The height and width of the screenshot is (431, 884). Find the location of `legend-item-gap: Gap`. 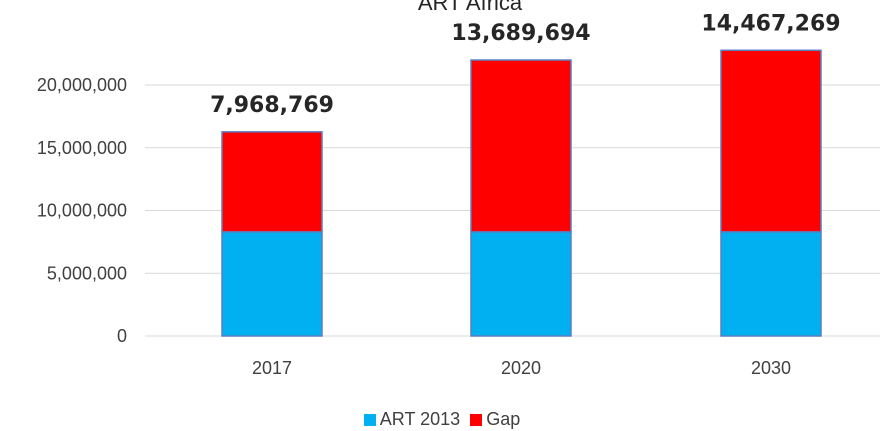

legend-item-gap: Gap is located at coordinates (495, 419).